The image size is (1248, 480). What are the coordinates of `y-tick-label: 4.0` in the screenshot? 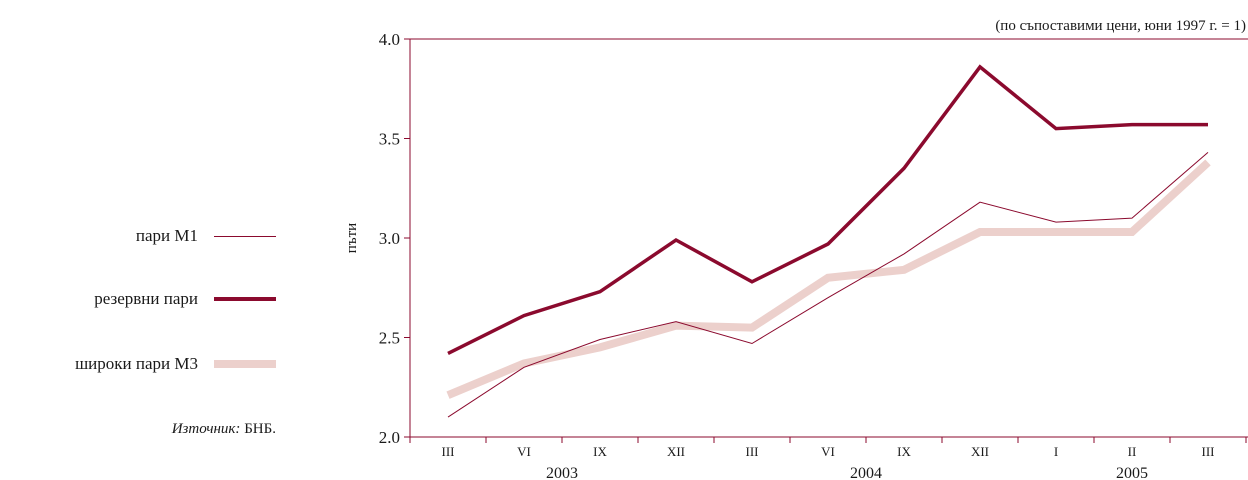 It's located at (389, 39).